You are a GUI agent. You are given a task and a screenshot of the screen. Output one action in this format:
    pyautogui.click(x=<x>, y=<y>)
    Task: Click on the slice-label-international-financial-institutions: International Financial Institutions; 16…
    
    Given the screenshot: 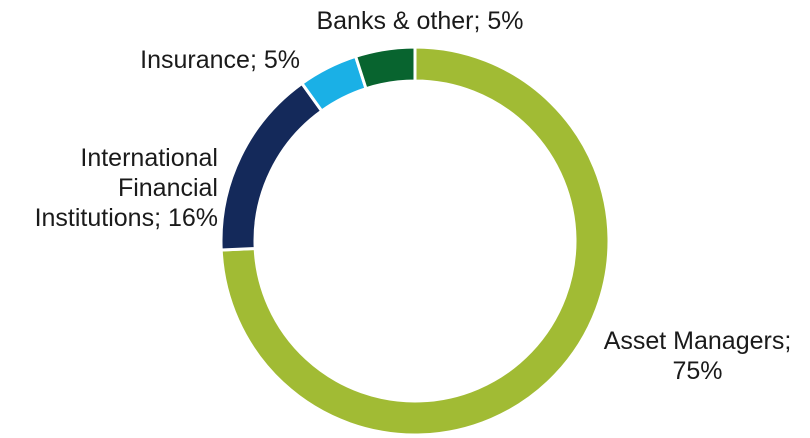 What is the action you would take?
    pyautogui.click(x=126, y=188)
    